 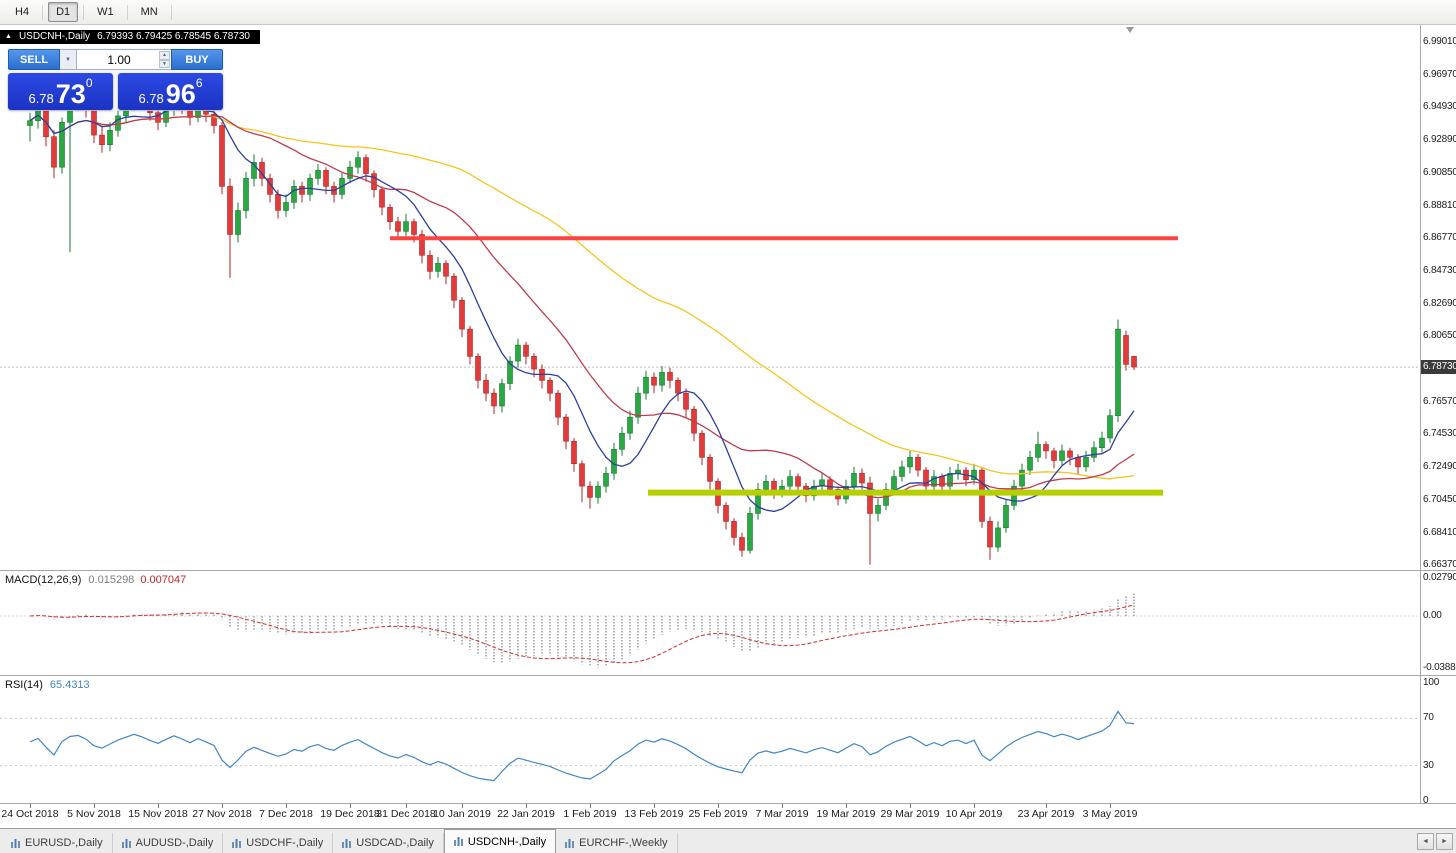 I want to click on chart-tab-usdchf: USDCHF-,Daily, so click(x=278, y=843).